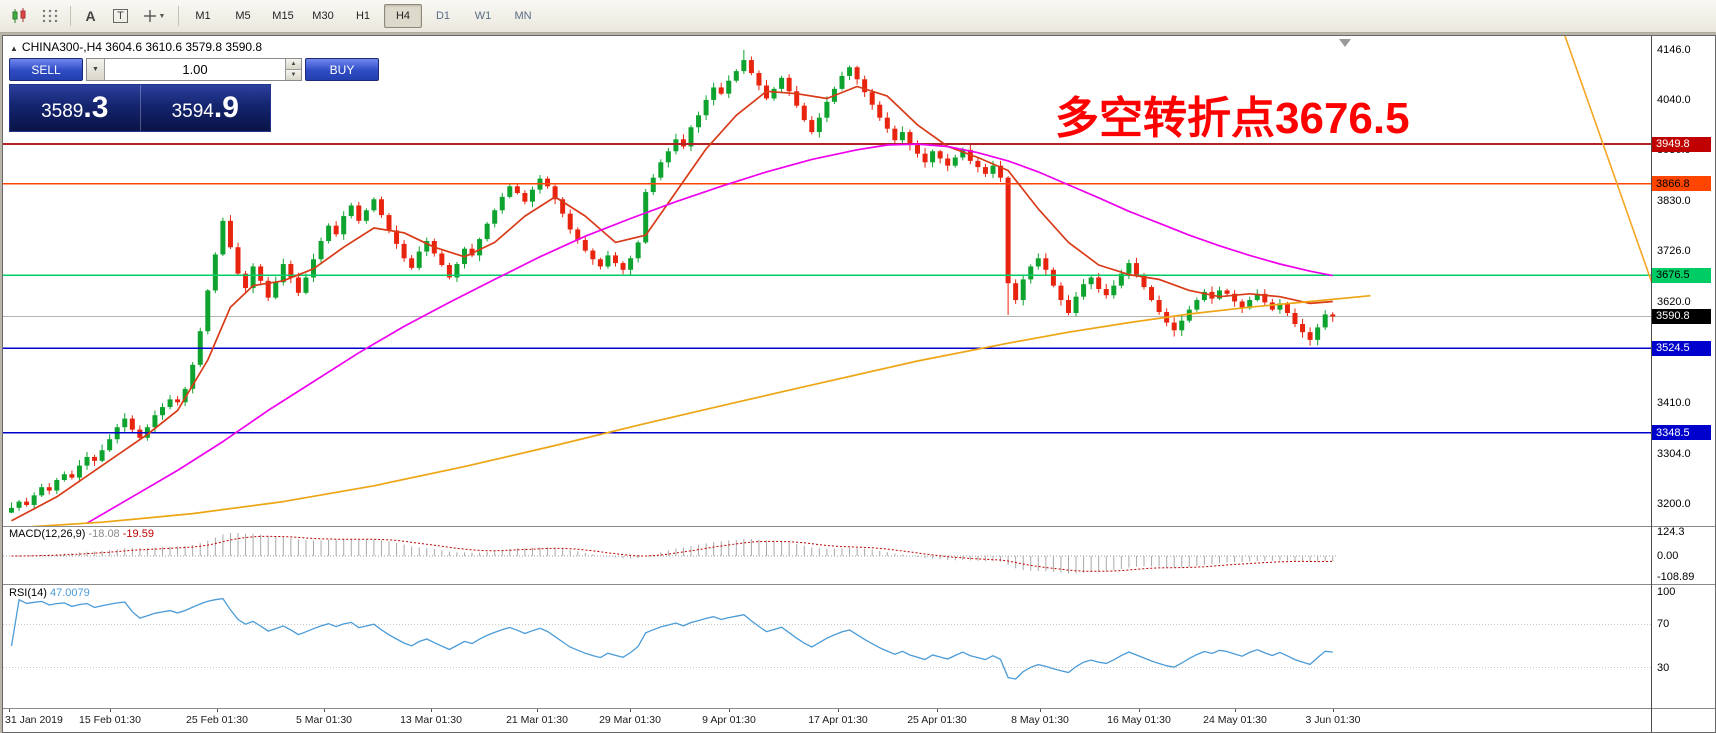 This screenshot has height=733, width=1716. Describe the element at coordinates (1333, 720) in the screenshot. I see `time-axis-label: 3 Jun 01:30` at that location.